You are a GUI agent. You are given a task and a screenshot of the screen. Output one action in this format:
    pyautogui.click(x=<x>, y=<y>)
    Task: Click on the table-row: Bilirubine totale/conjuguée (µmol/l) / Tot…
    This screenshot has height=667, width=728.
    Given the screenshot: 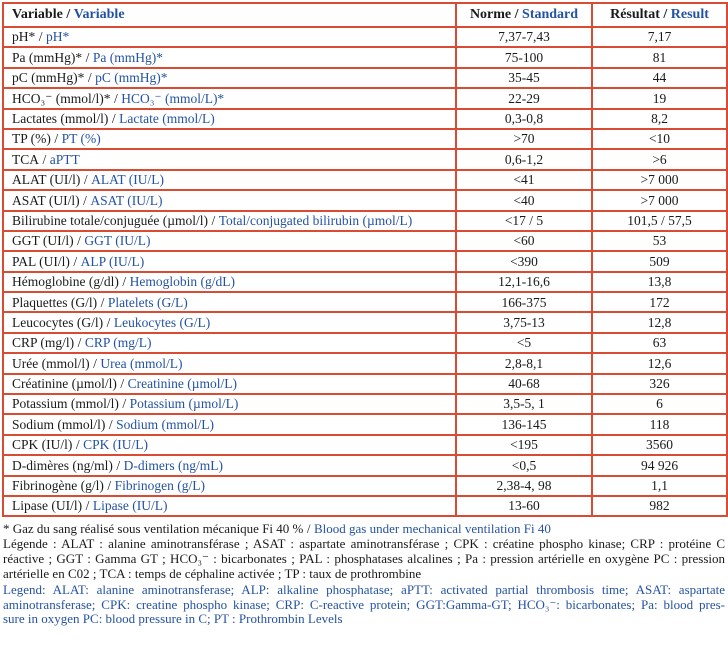 What is the action you would take?
    pyautogui.click(x=365, y=220)
    